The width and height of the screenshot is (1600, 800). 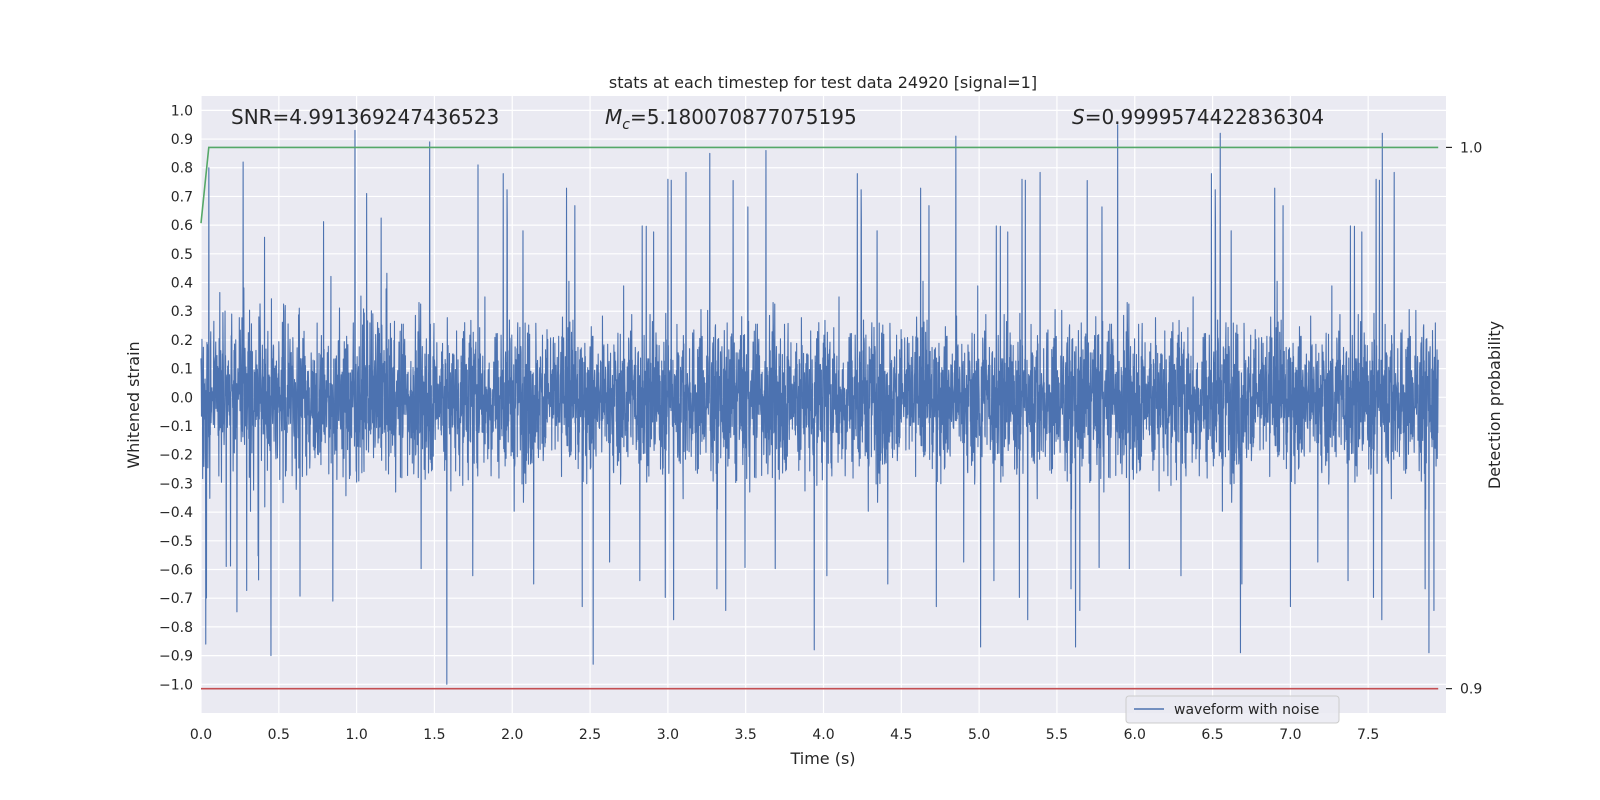 What do you see at coordinates (182, 398) in the screenshot?
I see `y-tick-label: 0.0` at bounding box center [182, 398].